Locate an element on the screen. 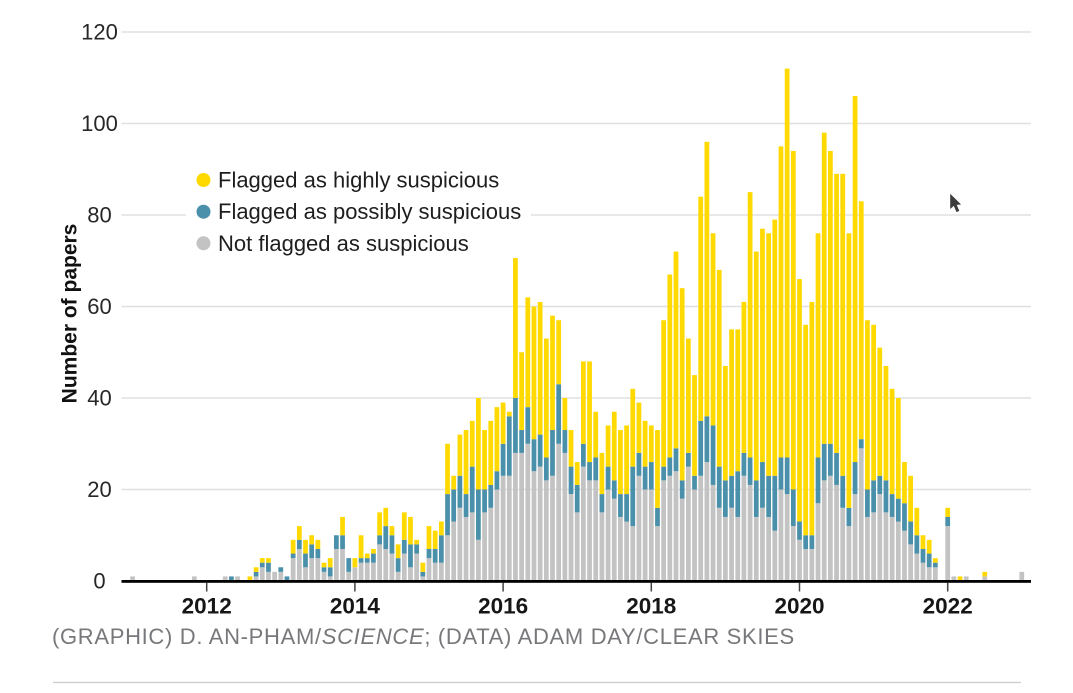 The height and width of the screenshot is (693, 1073). svg-text: 120 is located at coordinates (99, 32).